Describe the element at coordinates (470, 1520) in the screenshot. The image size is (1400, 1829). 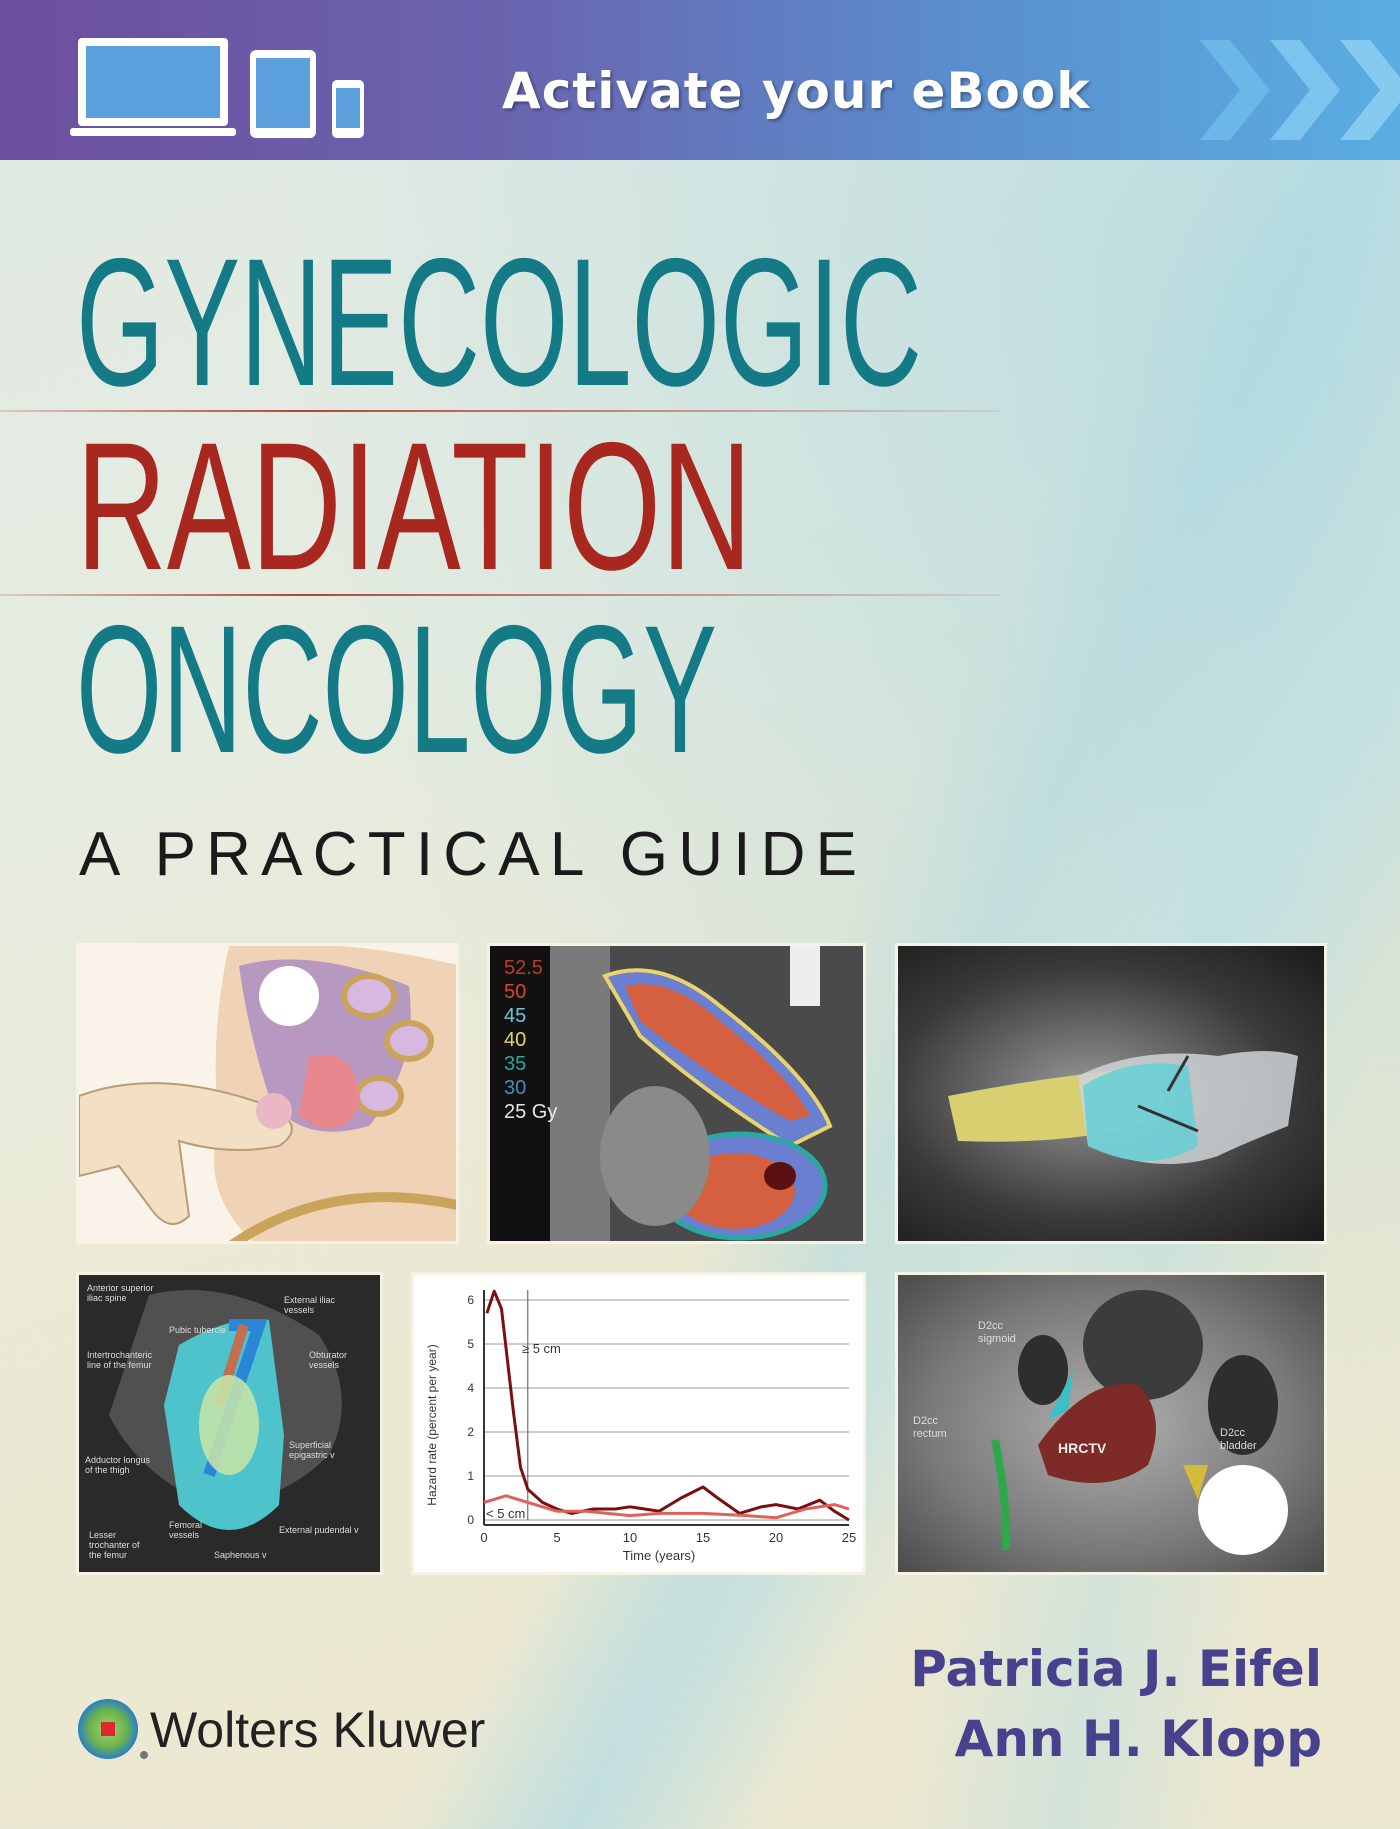
I see `y-tick-label: 0` at that location.